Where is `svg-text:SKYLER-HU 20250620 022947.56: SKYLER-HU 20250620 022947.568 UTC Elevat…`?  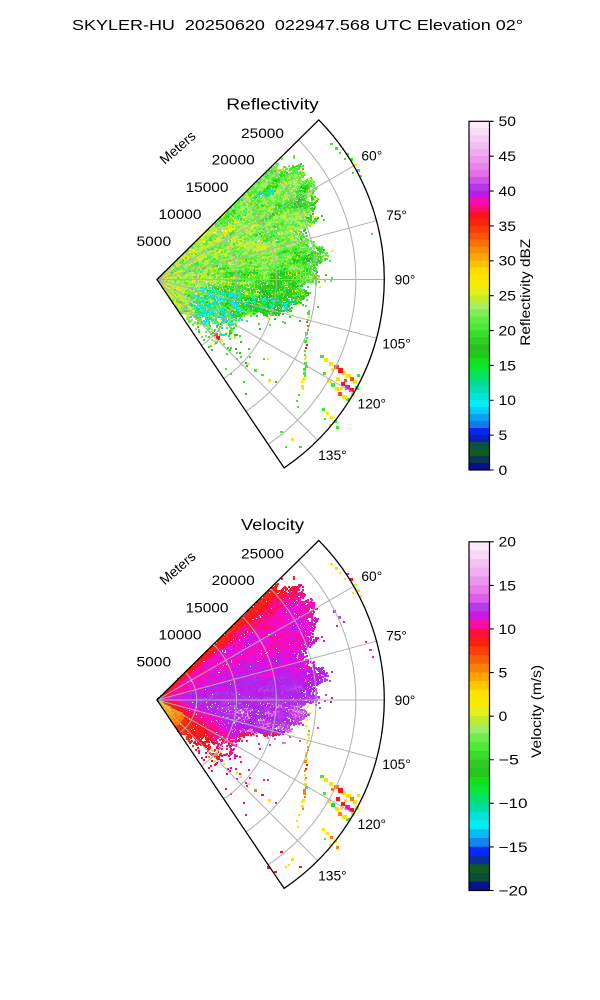 svg-text:SKYLER-HU 20250620 022947.56: SKYLER-HU 20250620 022947.568 UTC Elevat… is located at coordinates (297, 25).